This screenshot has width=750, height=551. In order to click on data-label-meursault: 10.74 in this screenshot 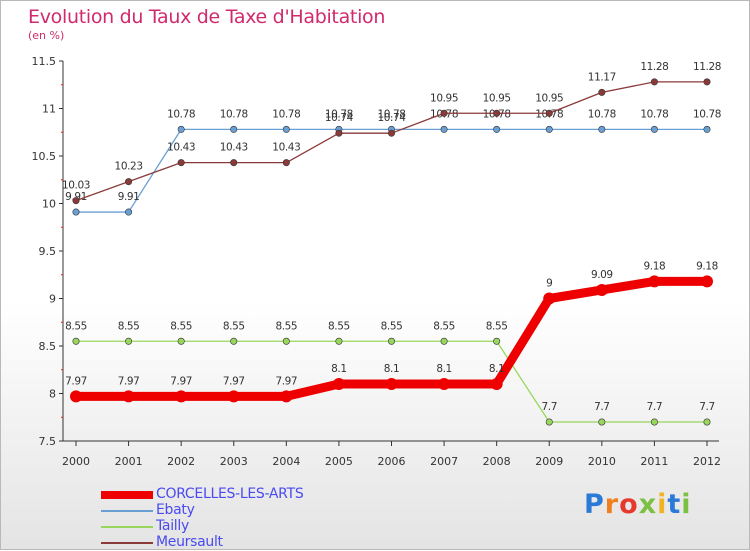, I will do `click(391, 118)`.